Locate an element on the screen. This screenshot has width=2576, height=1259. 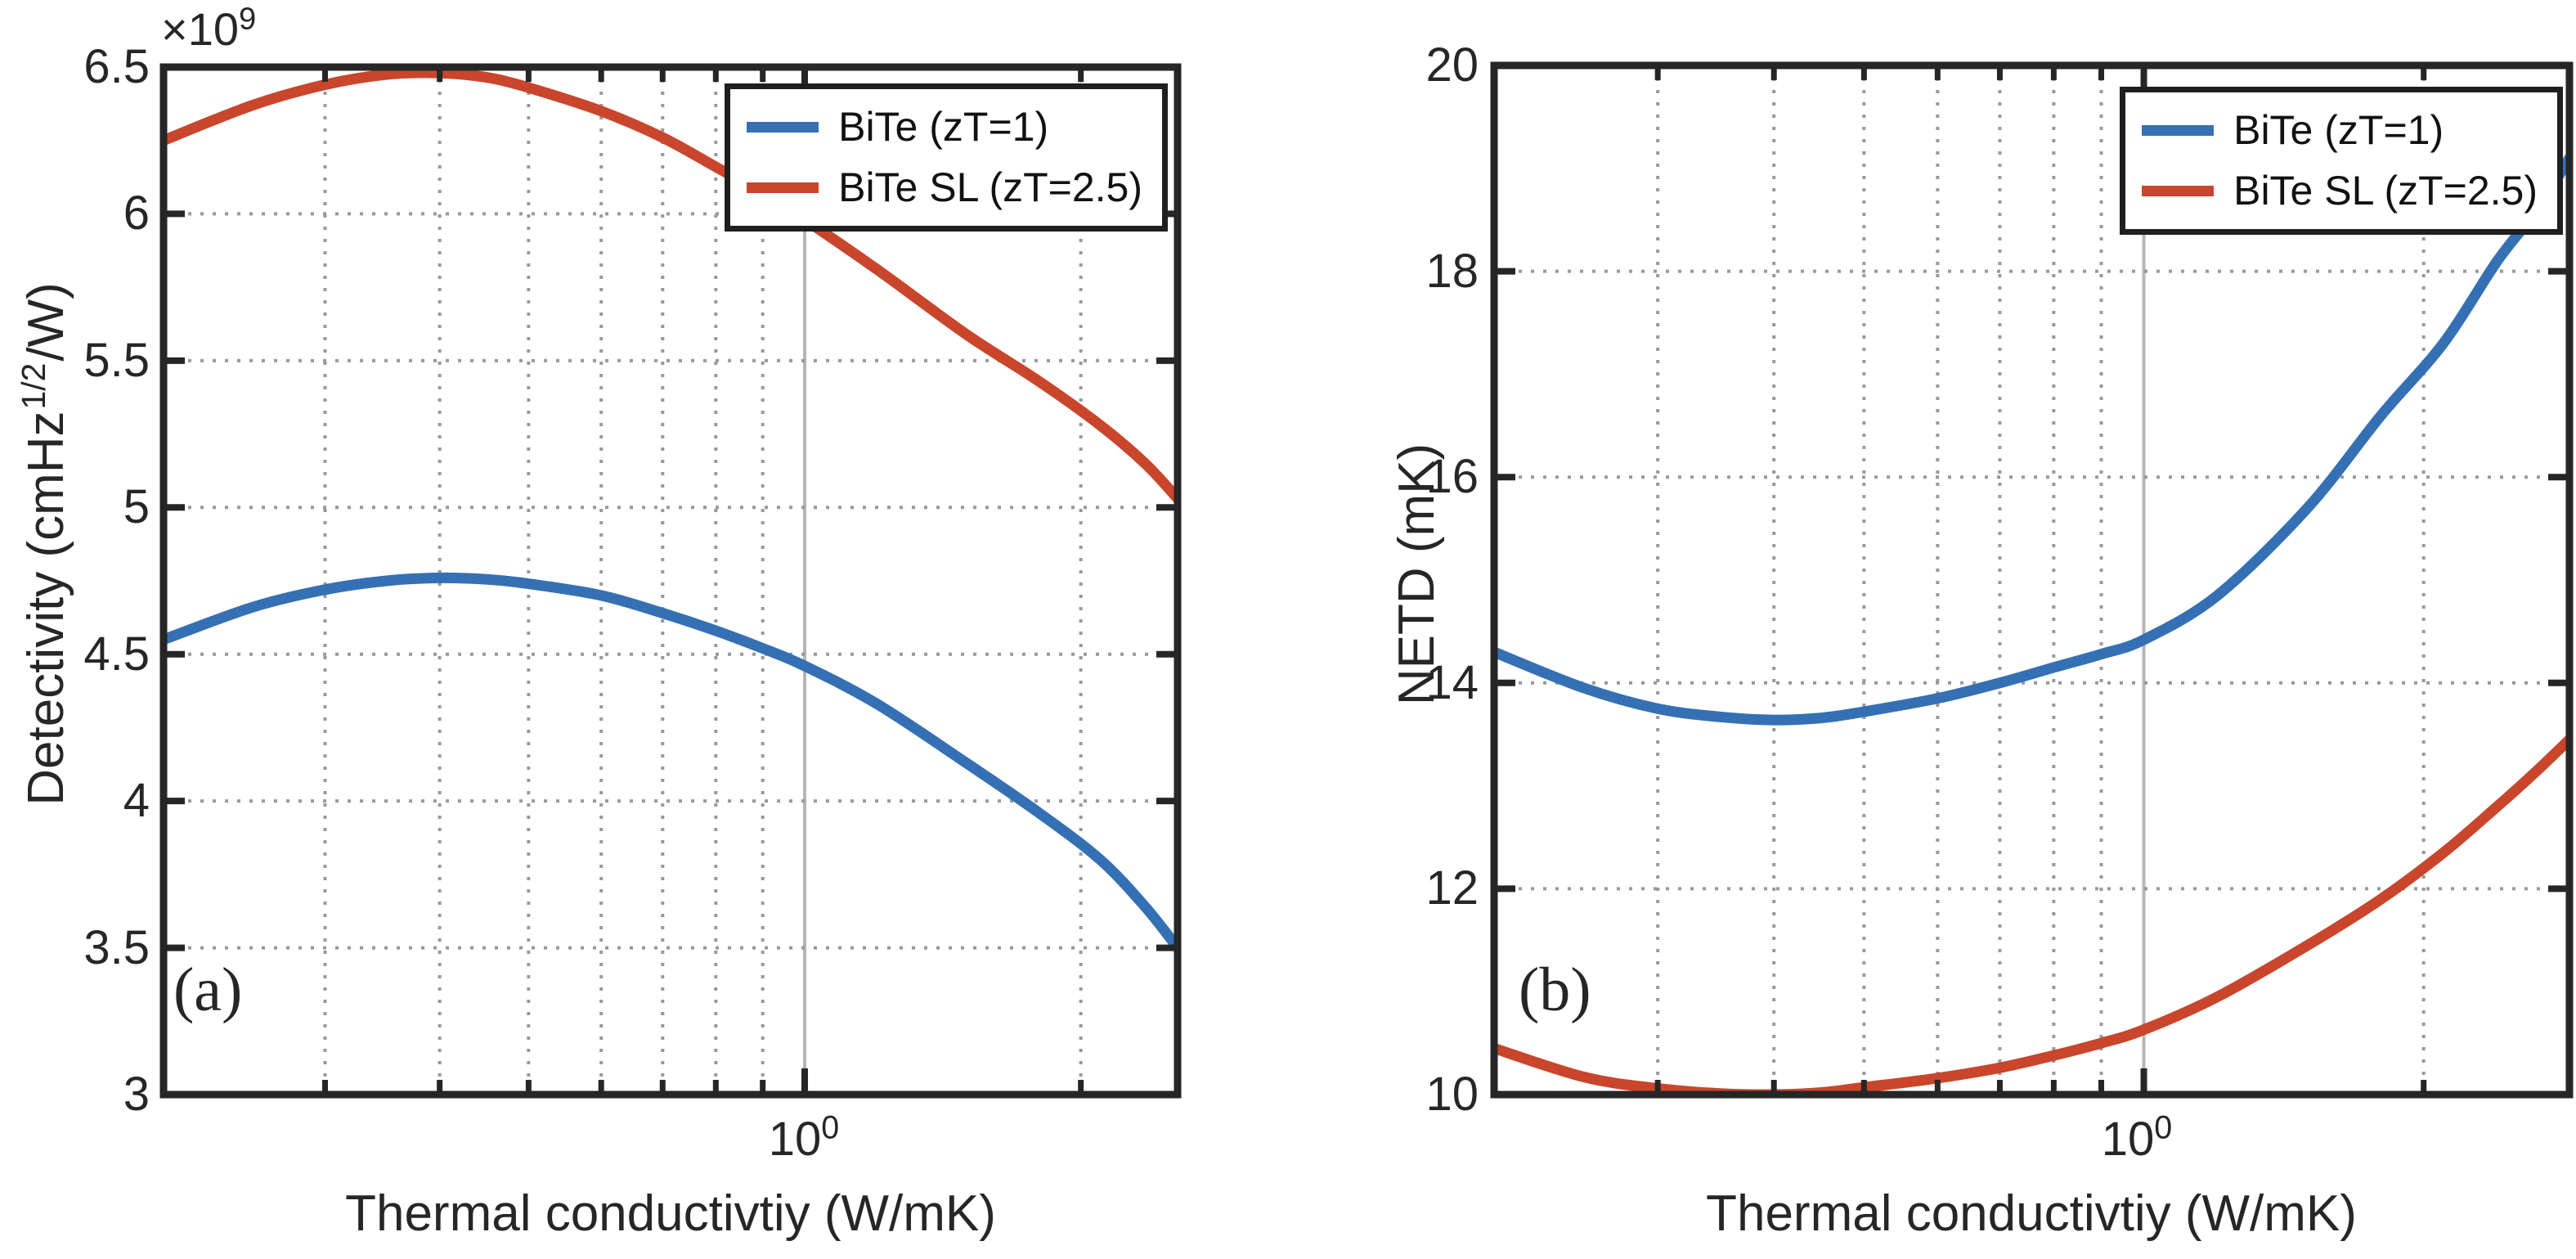
x-axis-label-a: Thermal conductivtiy (W/mK) is located at coordinates (671, 1213).